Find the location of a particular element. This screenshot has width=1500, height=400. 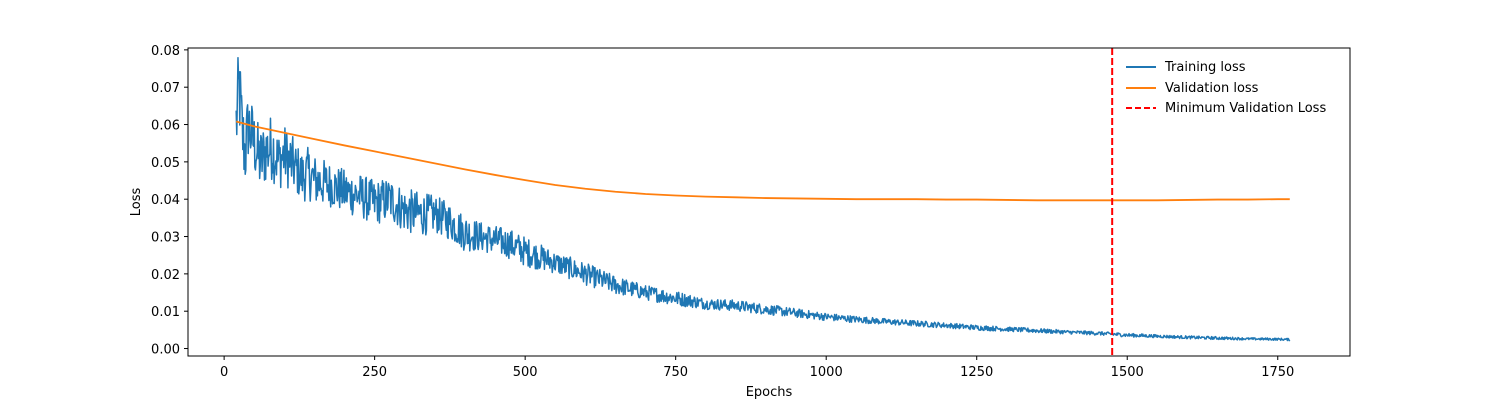

x-tick-label: 1500 is located at coordinates (1127, 372).